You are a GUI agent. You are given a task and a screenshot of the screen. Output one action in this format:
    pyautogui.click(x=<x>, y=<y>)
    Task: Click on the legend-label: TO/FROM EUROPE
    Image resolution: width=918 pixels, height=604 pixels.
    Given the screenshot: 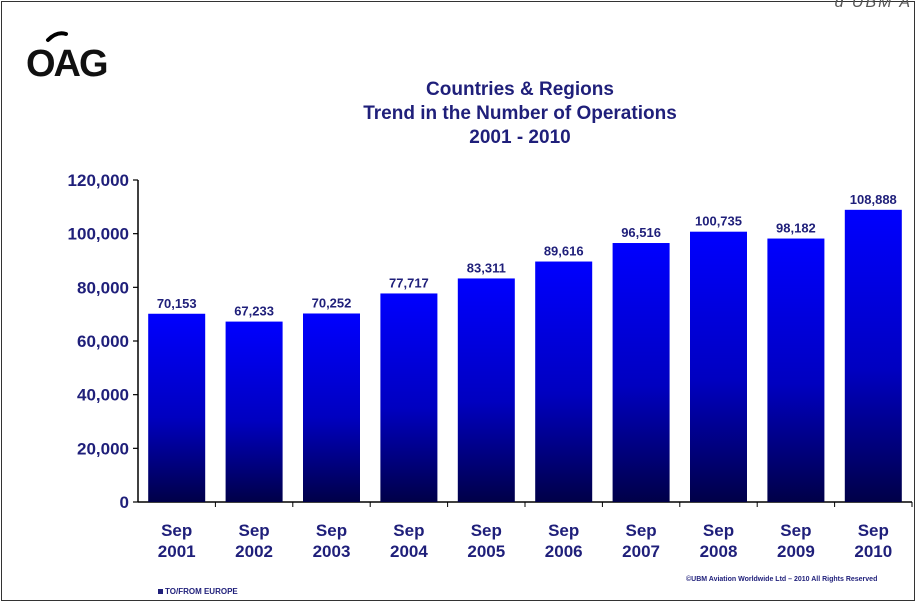 What is the action you would take?
    pyautogui.click(x=201, y=591)
    